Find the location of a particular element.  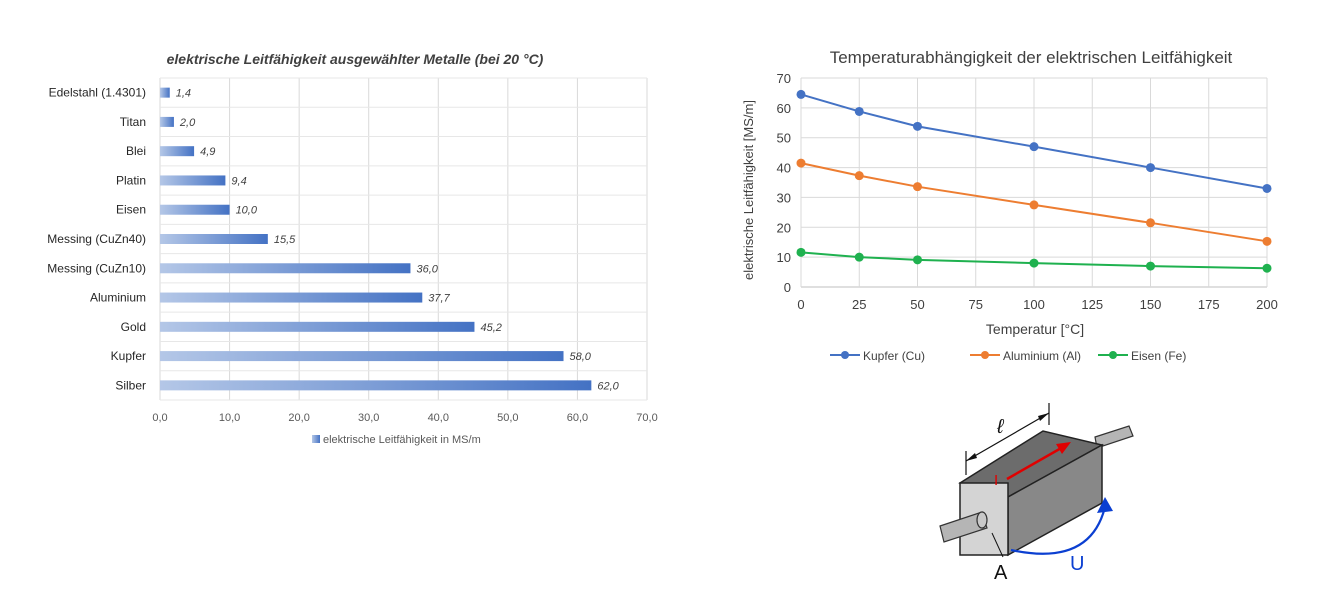

bar-x-tick: 40,0 is located at coordinates (438, 418).